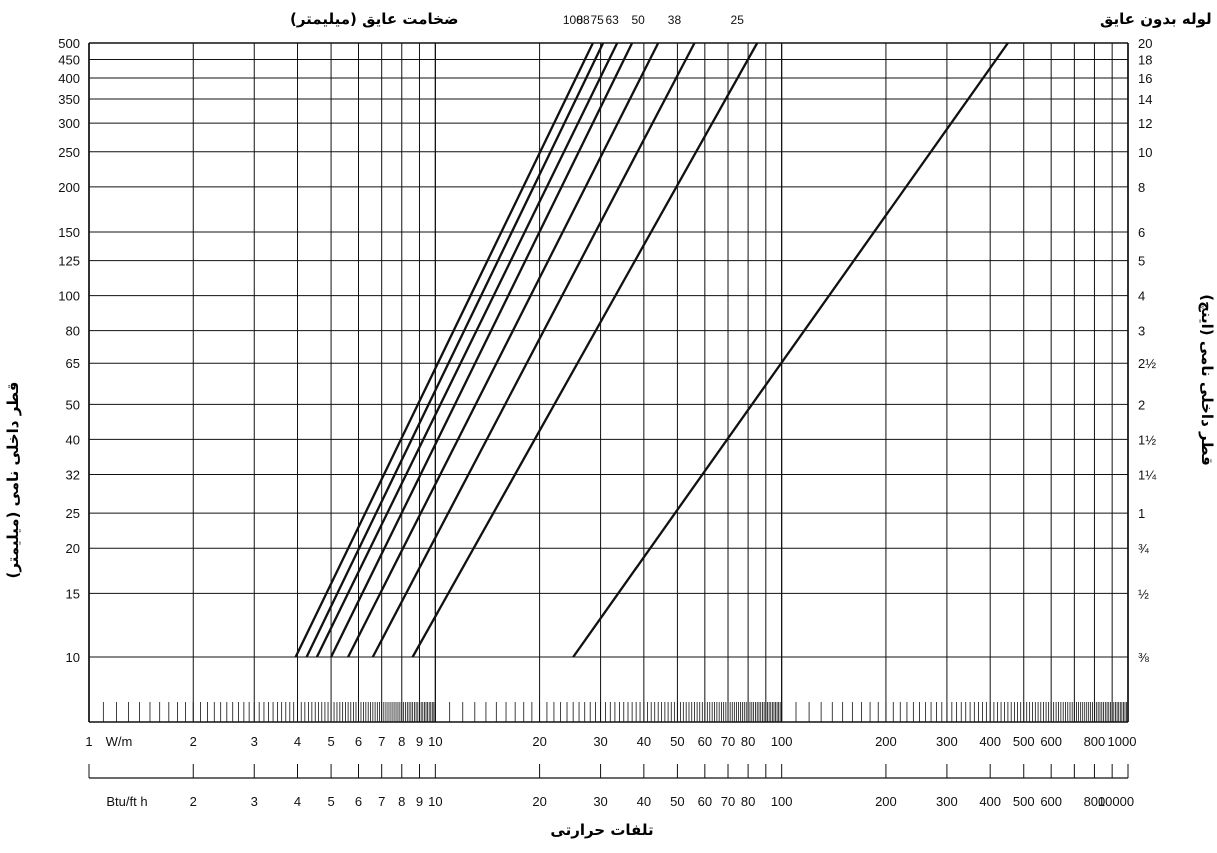  Describe the element at coordinates (705, 801) in the screenshot. I see `x-tick-label-secondary: 60` at that location.